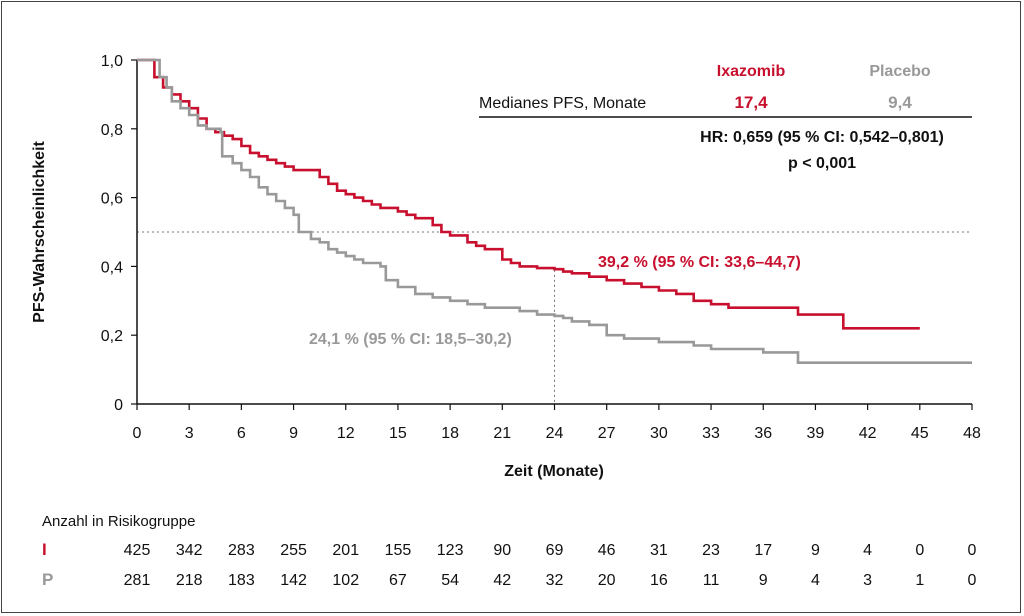 This screenshot has height=616, width=1024. What do you see at coordinates (450, 550) in the screenshot?
I see `risk-cell: 123` at bounding box center [450, 550].